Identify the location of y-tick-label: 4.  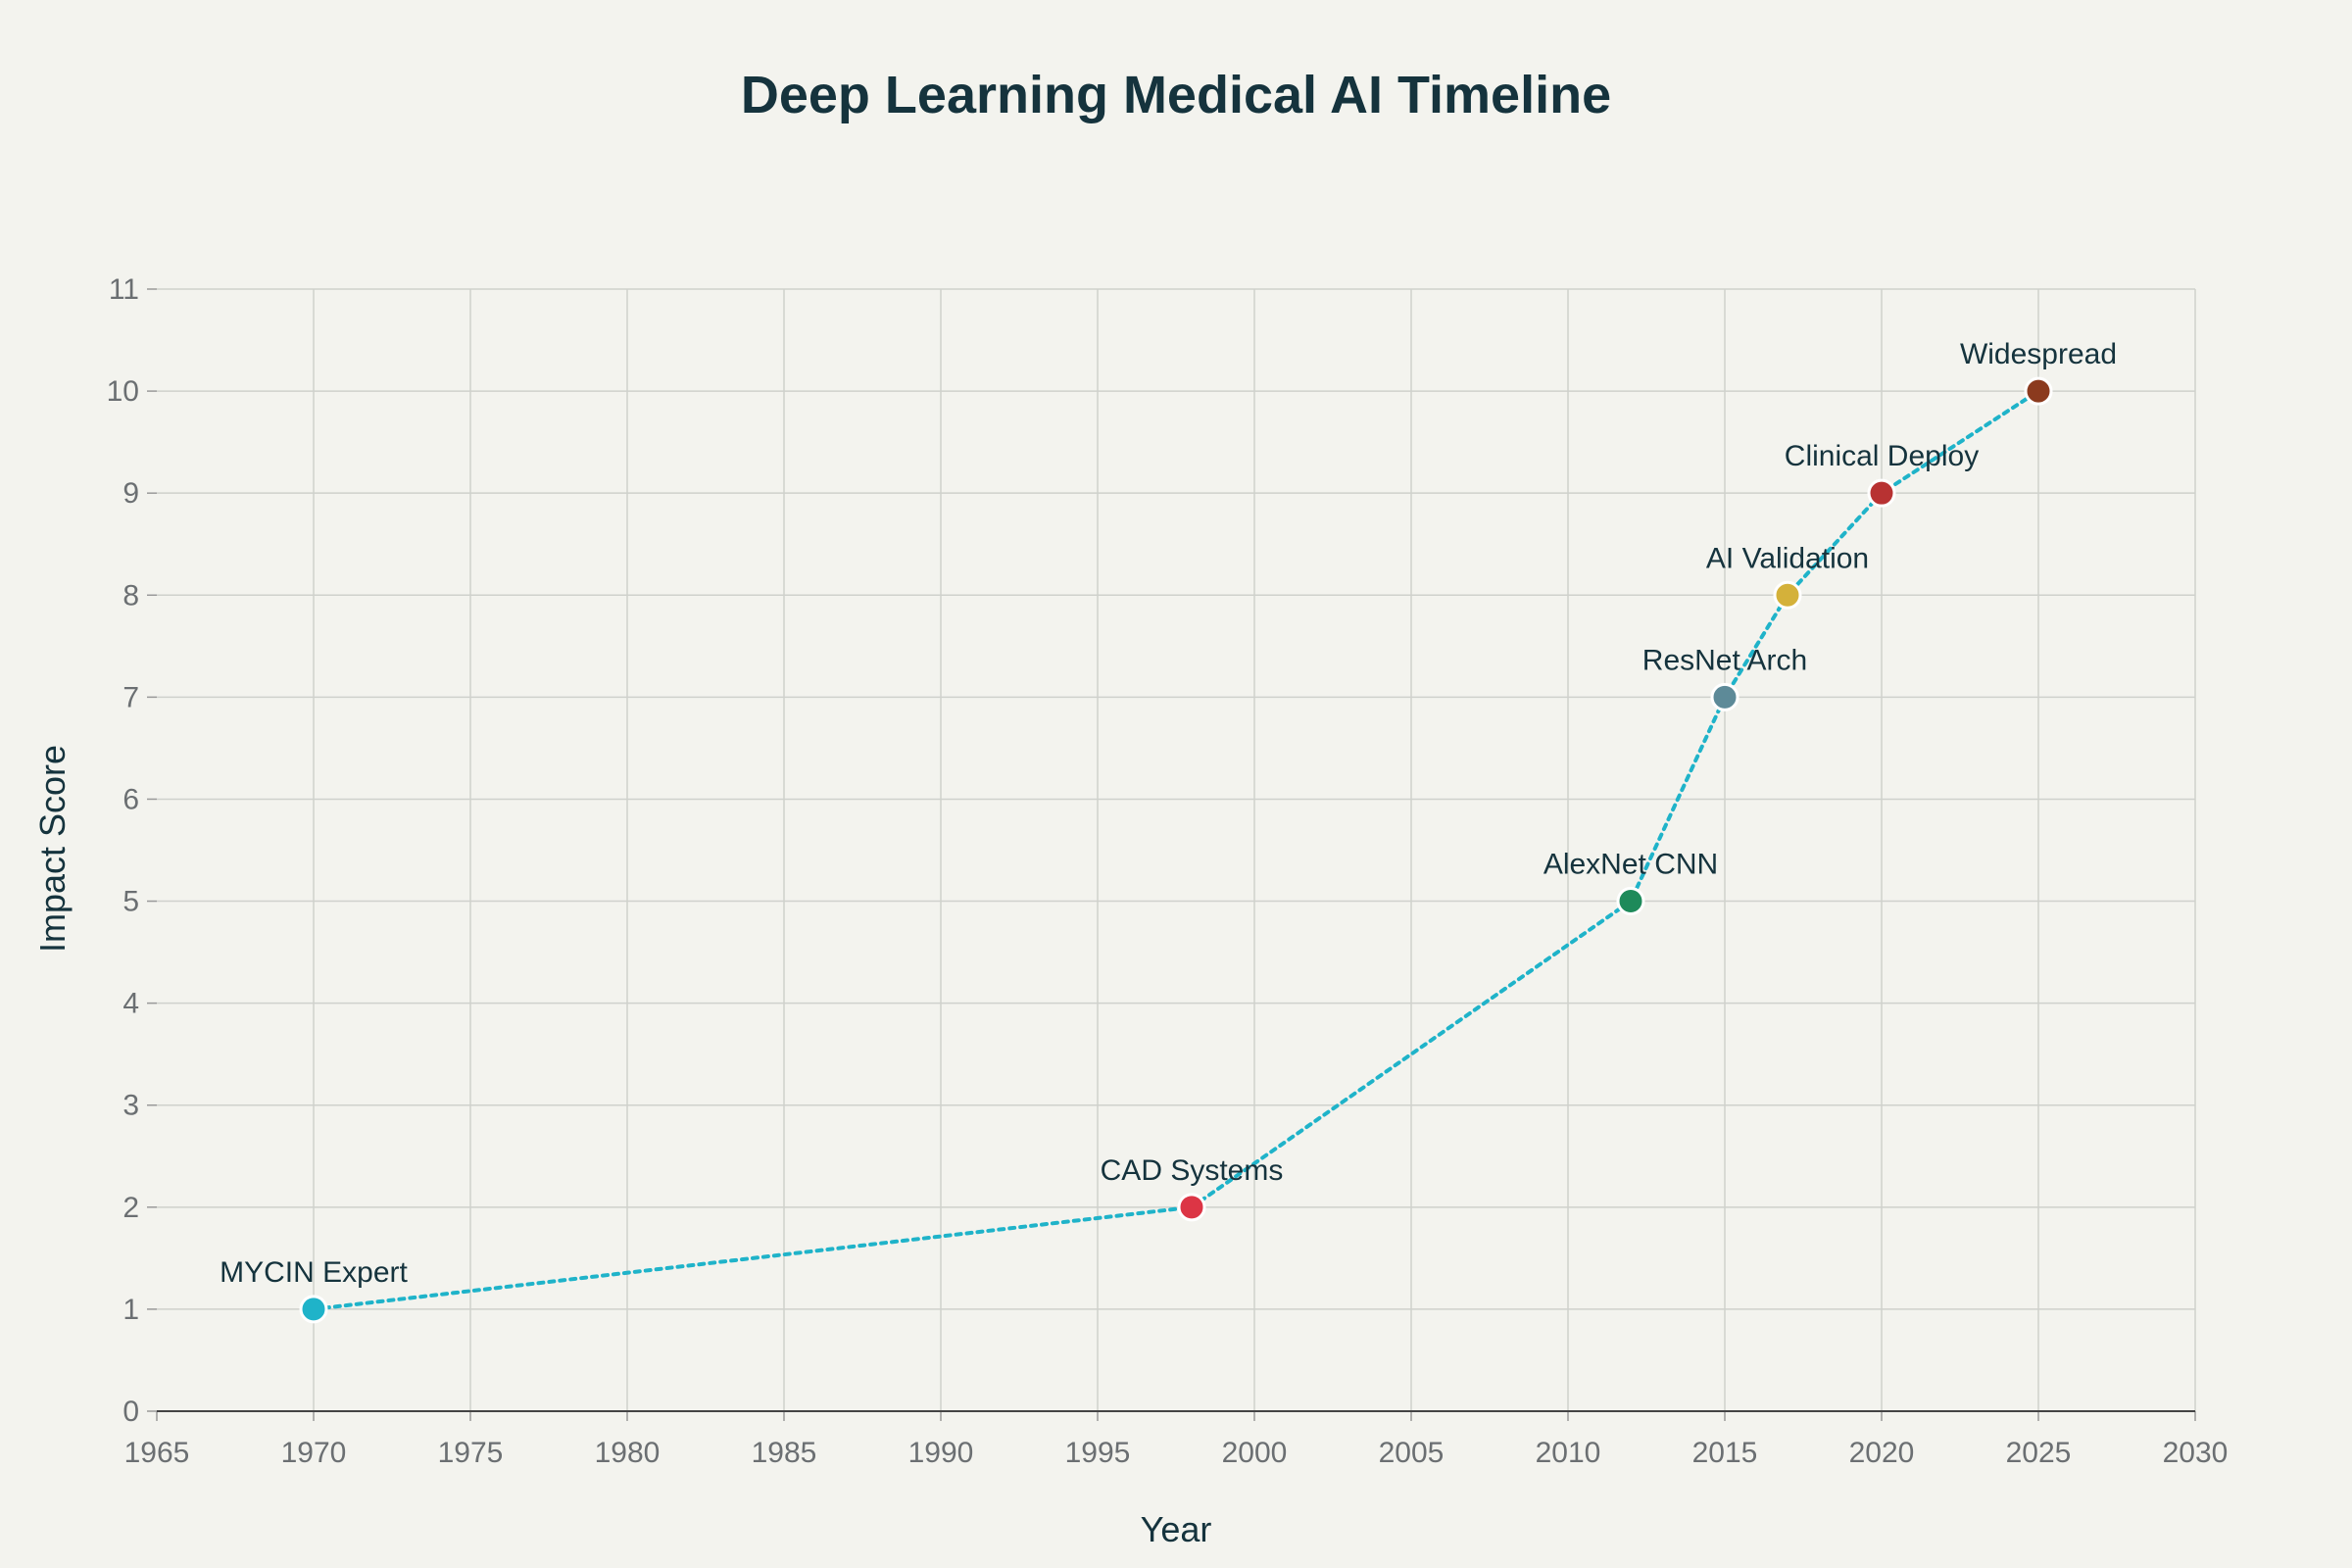
(130, 1004).